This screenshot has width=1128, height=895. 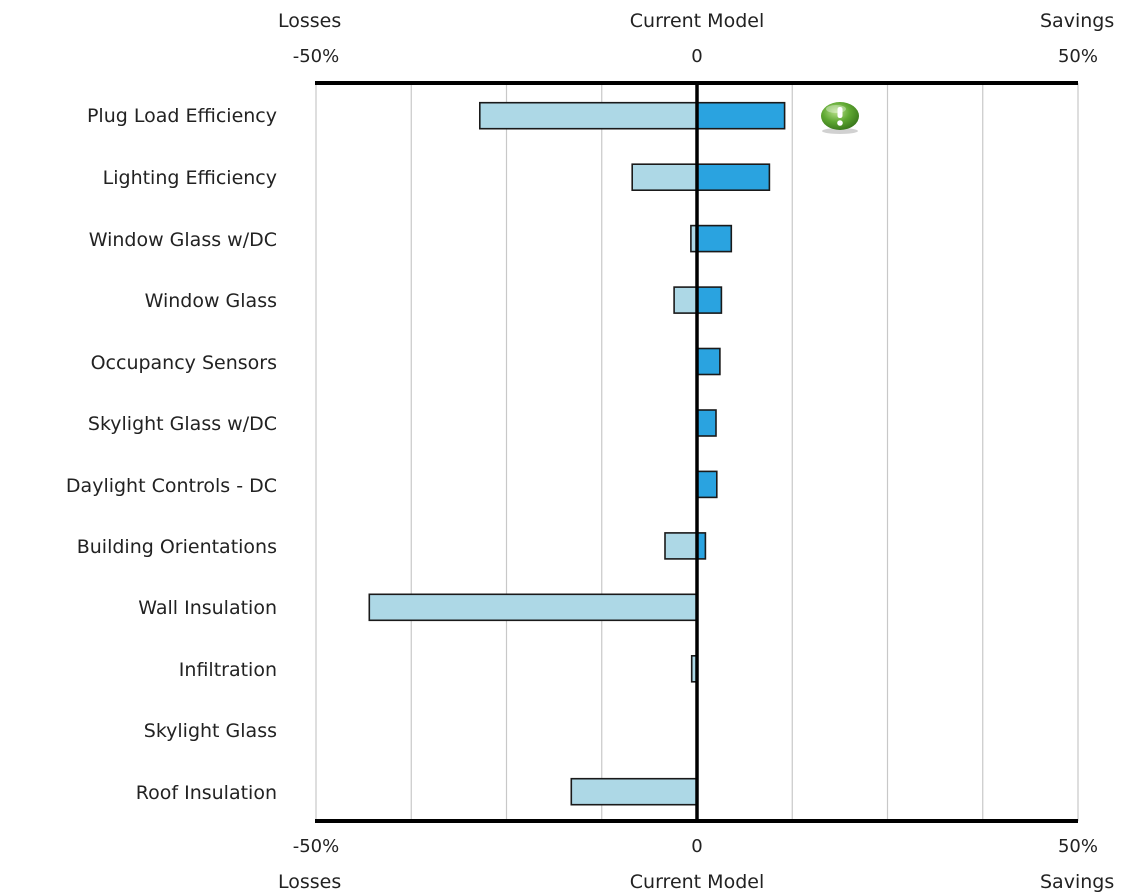 What do you see at coordinates (171, 486) in the screenshot?
I see `category-label: Daylight Controls - DC` at bounding box center [171, 486].